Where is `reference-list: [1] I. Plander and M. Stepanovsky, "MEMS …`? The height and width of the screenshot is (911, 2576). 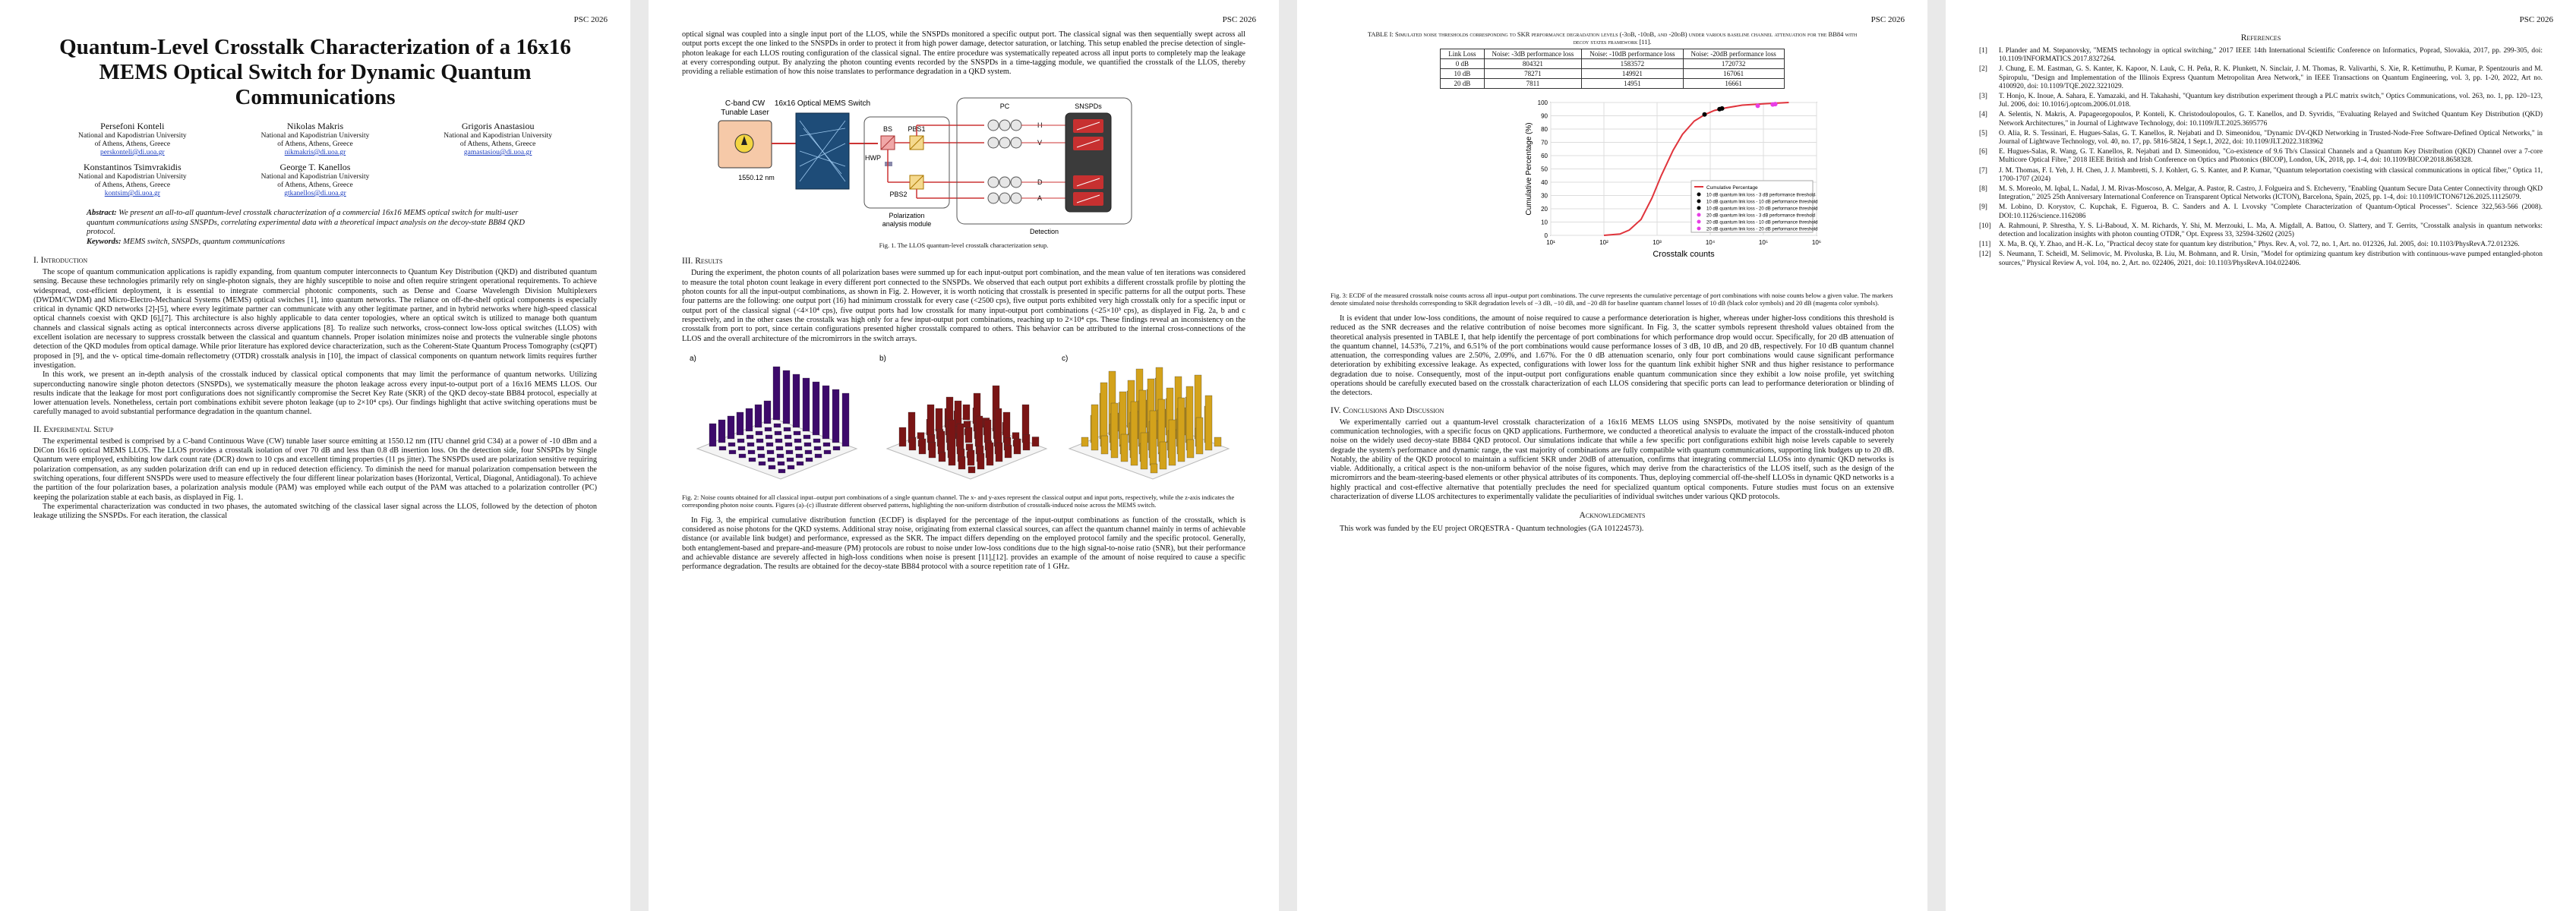
reference-list: [1] I. Plander and M. Stepanovsky, "MEMS … is located at coordinates (2261, 158).